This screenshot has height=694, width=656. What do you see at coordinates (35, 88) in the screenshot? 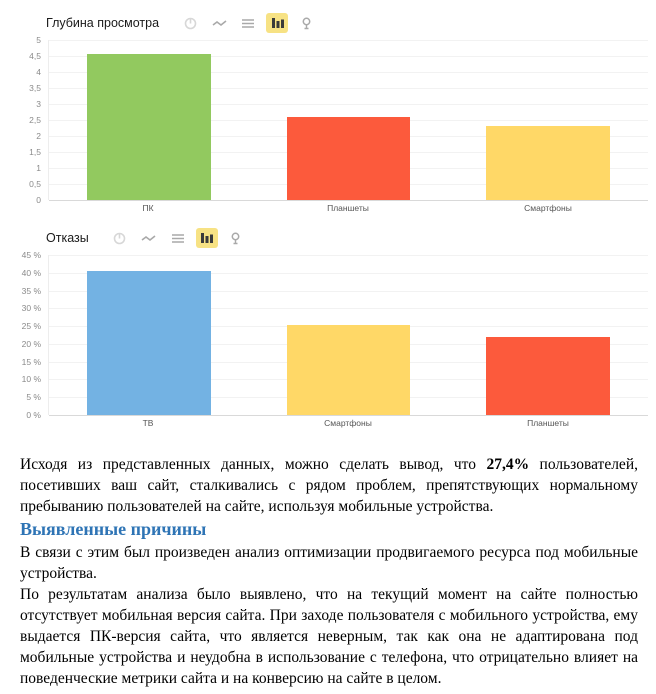
I see `y-tick-label: 3,5` at bounding box center [35, 88].